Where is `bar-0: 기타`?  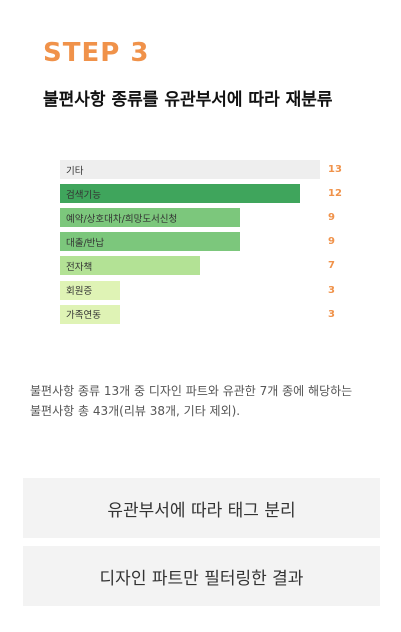
bar-0: 기타 is located at coordinates (190, 169).